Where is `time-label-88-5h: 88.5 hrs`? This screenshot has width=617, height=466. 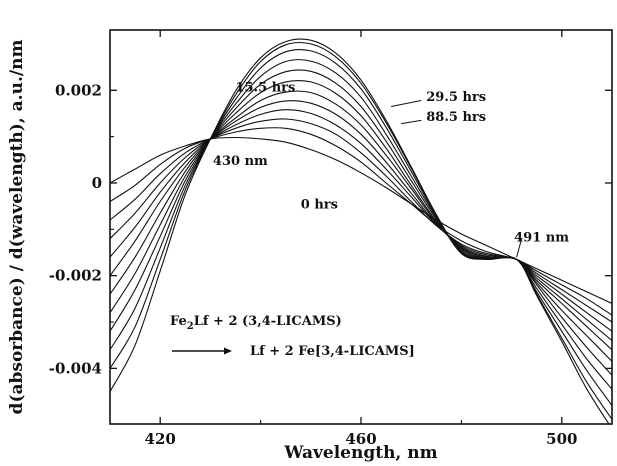
time-label-88-5h: 88.5 hrs is located at coordinates (456, 117).